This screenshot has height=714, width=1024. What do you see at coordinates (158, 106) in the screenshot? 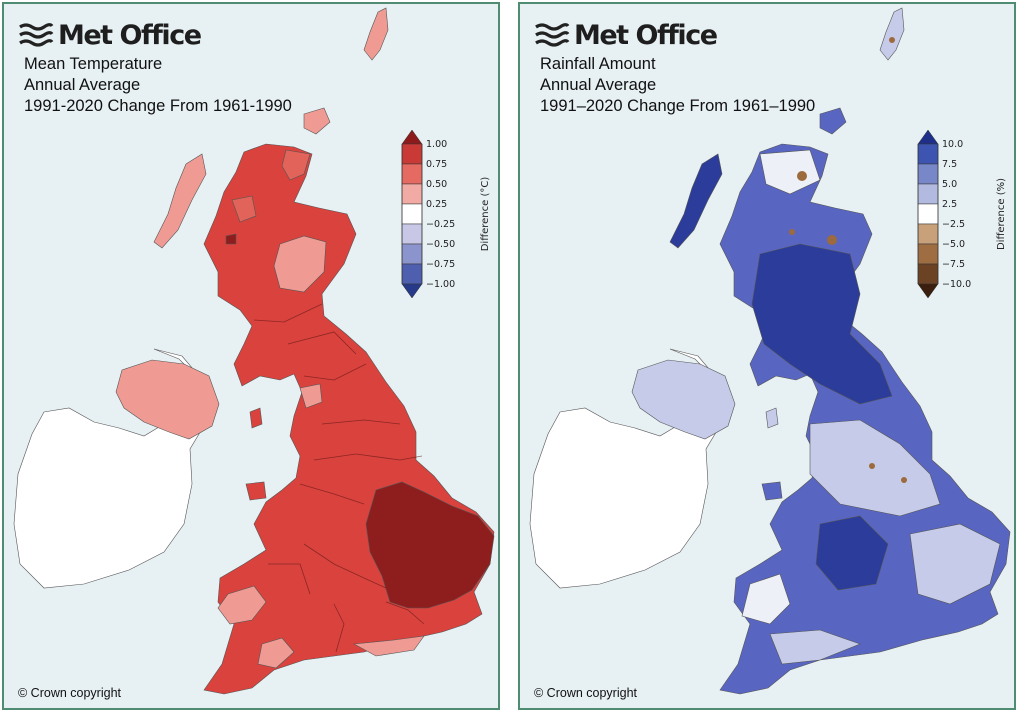
I see `title-line: 1991-2020 Change From 1961-1990` at bounding box center [158, 106].